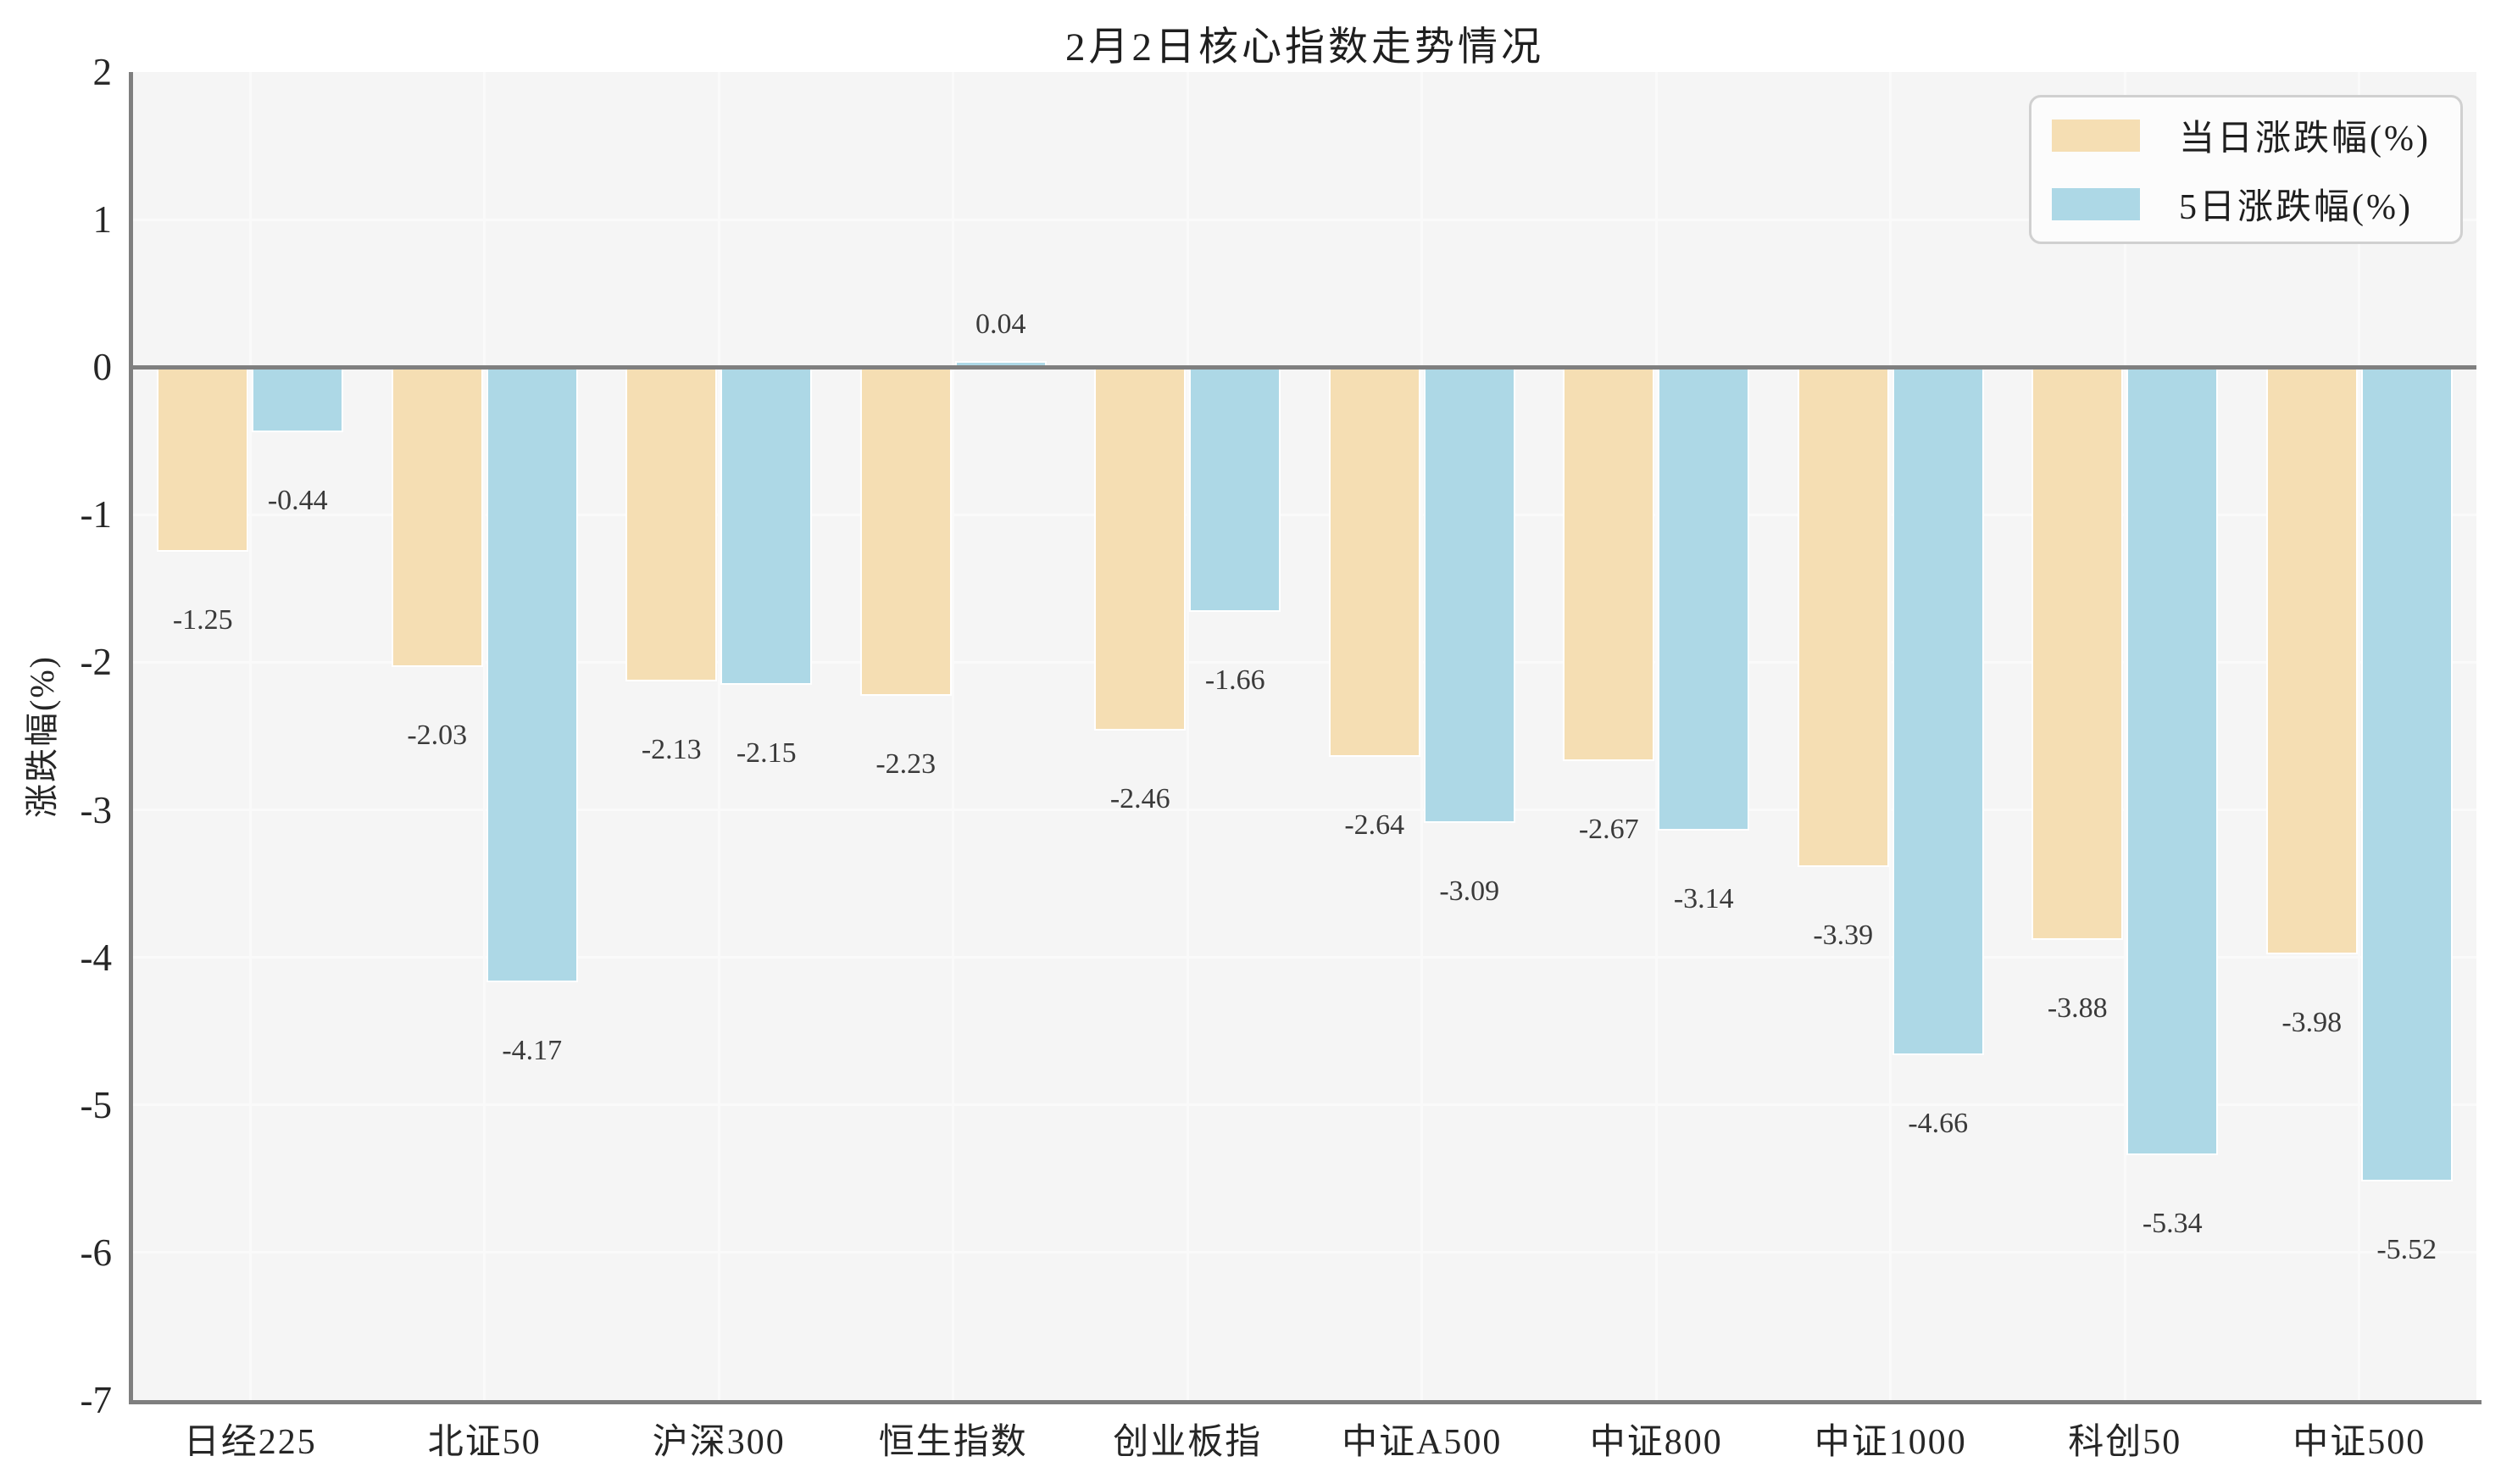 Image resolution: width=2501 pixels, height=1484 pixels. I want to click on y-tick-label: 0, so click(102, 368).